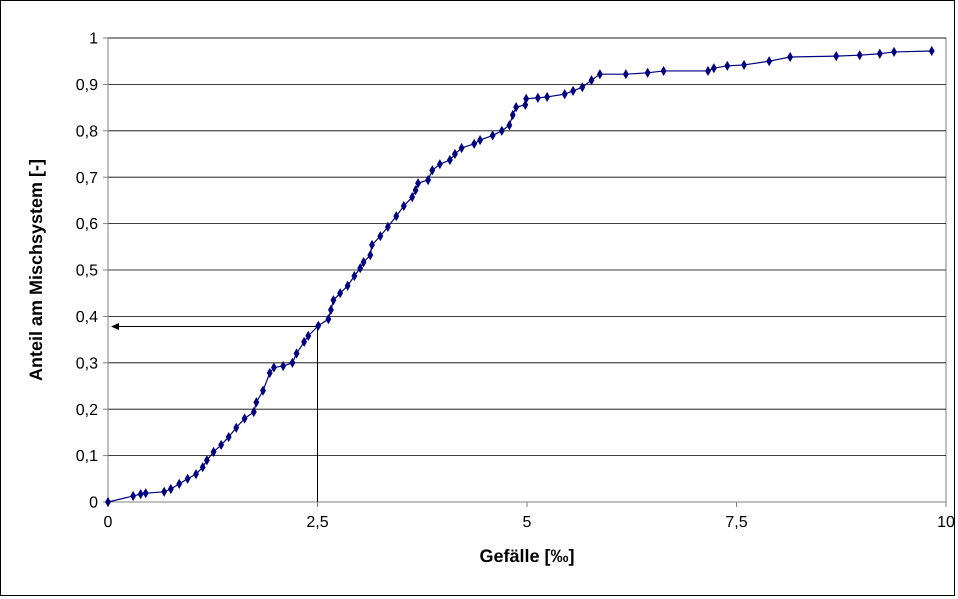 This screenshot has height=599, width=958. Describe the element at coordinates (527, 522) in the screenshot. I see `x-tick-label: 5` at that location.